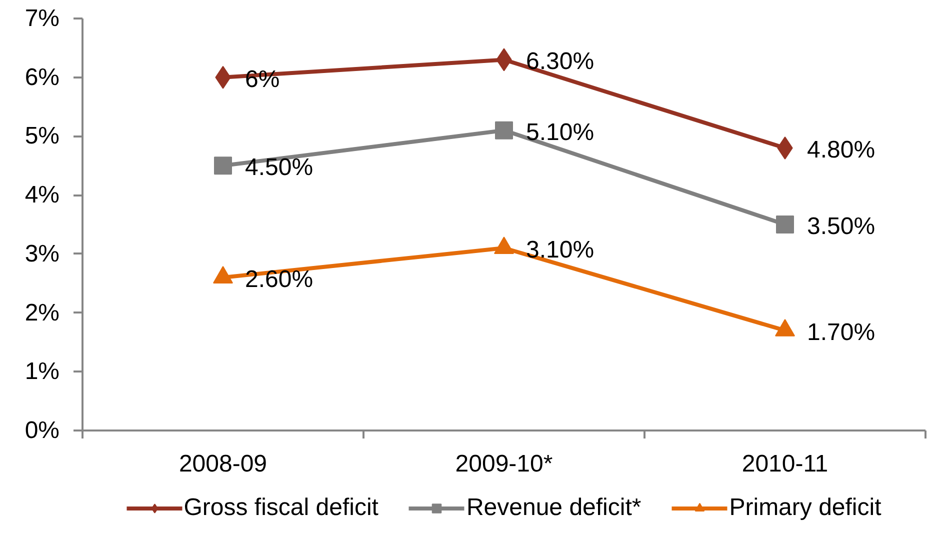  What do you see at coordinates (554, 508) in the screenshot?
I see `legend-label: Revenue deficit*` at bounding box center [554, 508].